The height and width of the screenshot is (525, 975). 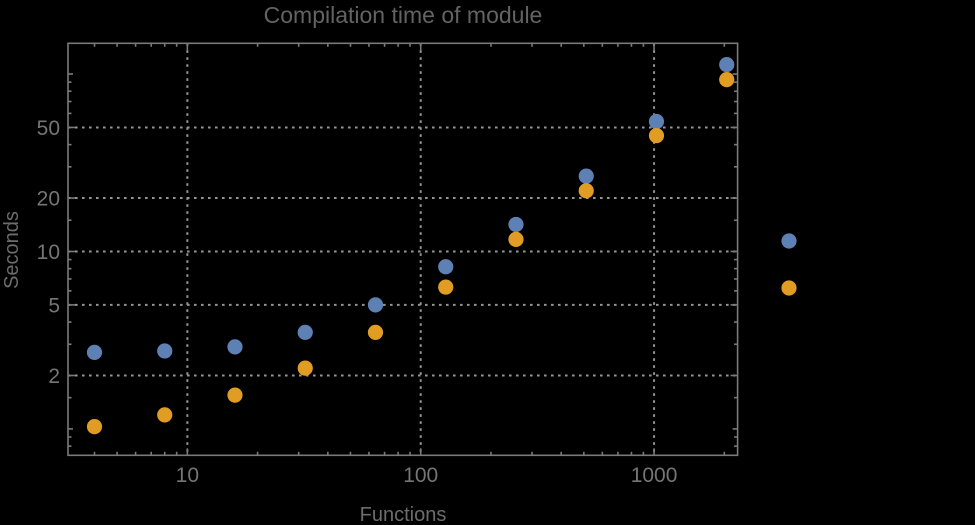 What do you see at coordinates (305, 368) in the screenshot?
I see `data-point-series-2-x32` at bounding box center [305, 368].